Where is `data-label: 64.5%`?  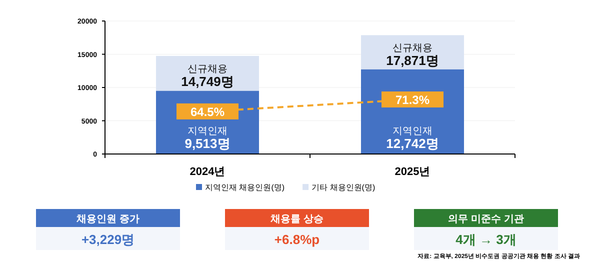 data-label: 64.5% is located at coordinates (207, 111).